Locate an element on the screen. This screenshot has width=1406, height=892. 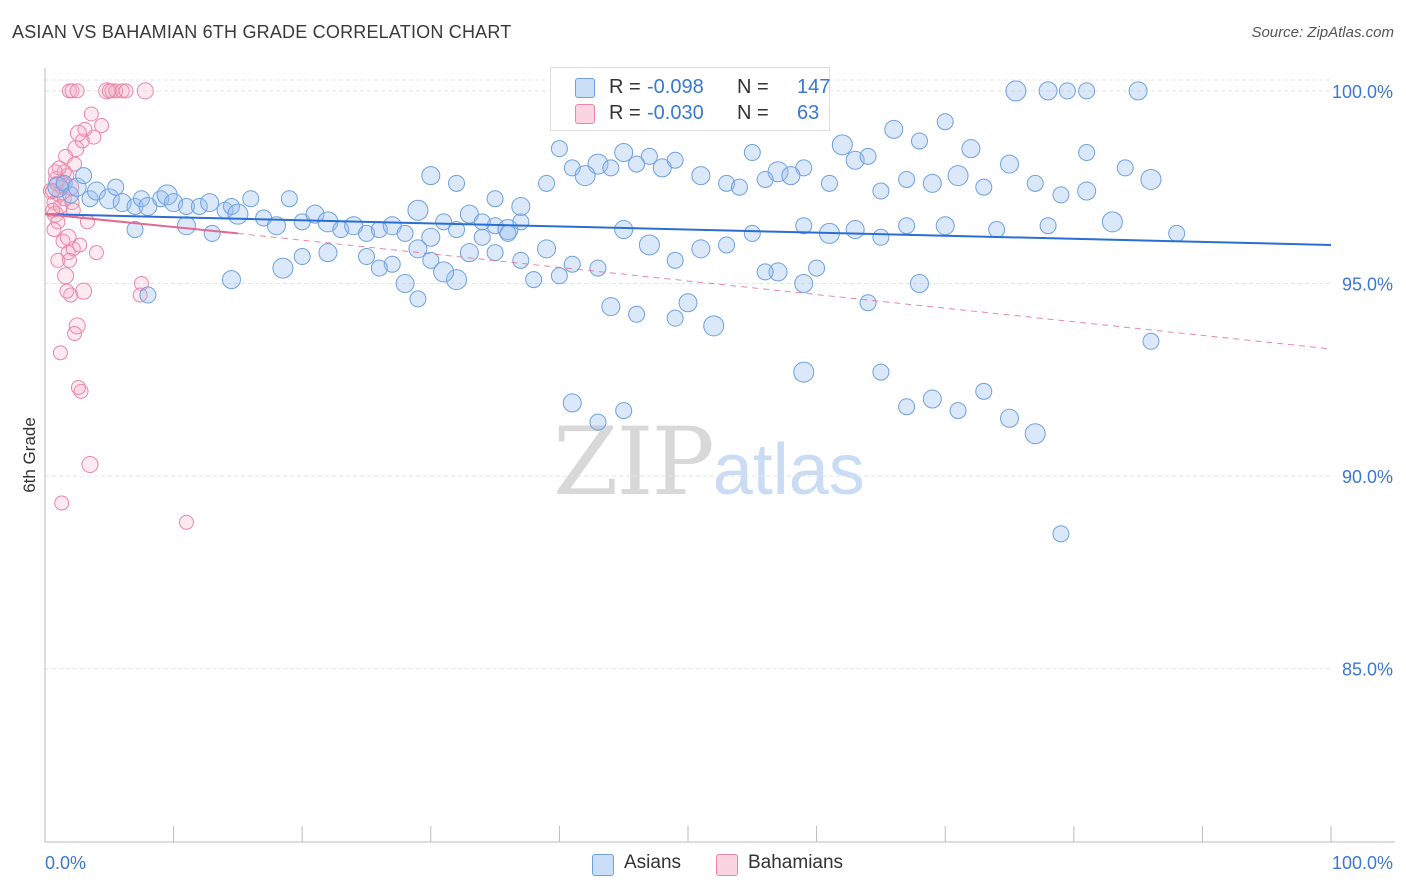
x-tick-label: 100.0% is located at coordinates (1362, 863).